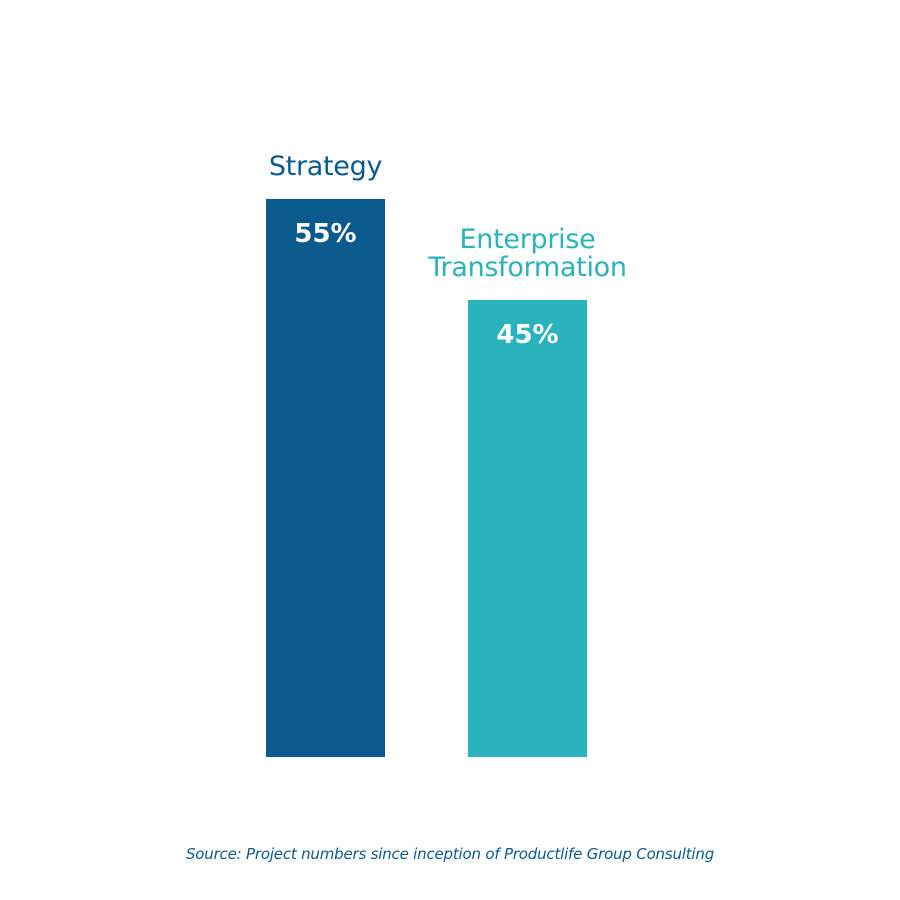 Image resolution: width=900 pixels, height=900 pixels. What do you see at coordinates (527, 528) in the screenshot?
I see `bar-2: 45%` at bounding box center [527, 528].